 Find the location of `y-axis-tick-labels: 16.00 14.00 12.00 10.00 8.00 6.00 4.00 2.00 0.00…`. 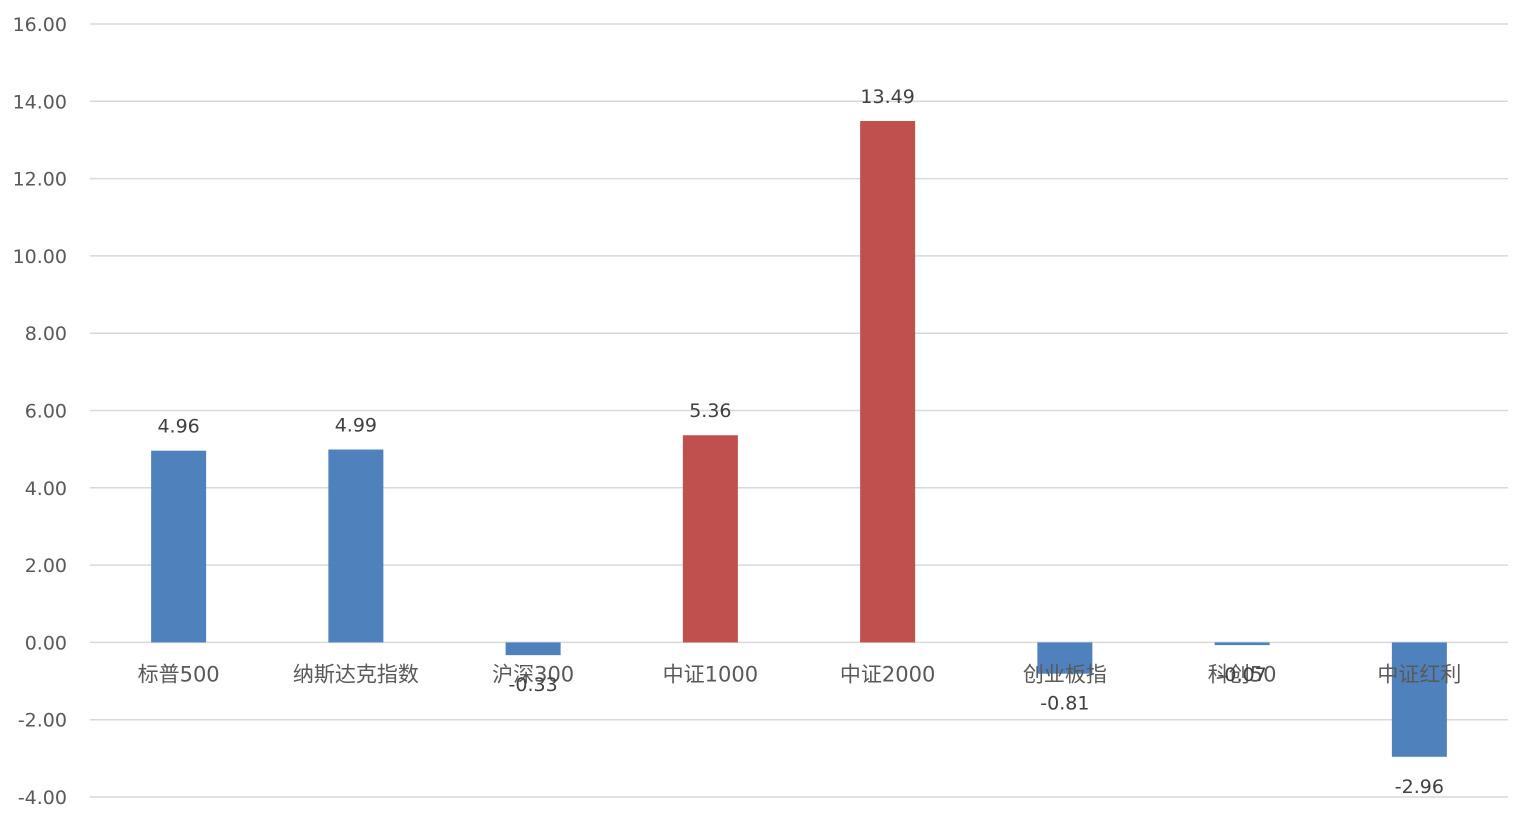

y-axis-tick-labels: 16.00 14.00 12.00 10.00 8.00 6.00 4.00 2.00 0.00… is located at coordinates (40, 411).